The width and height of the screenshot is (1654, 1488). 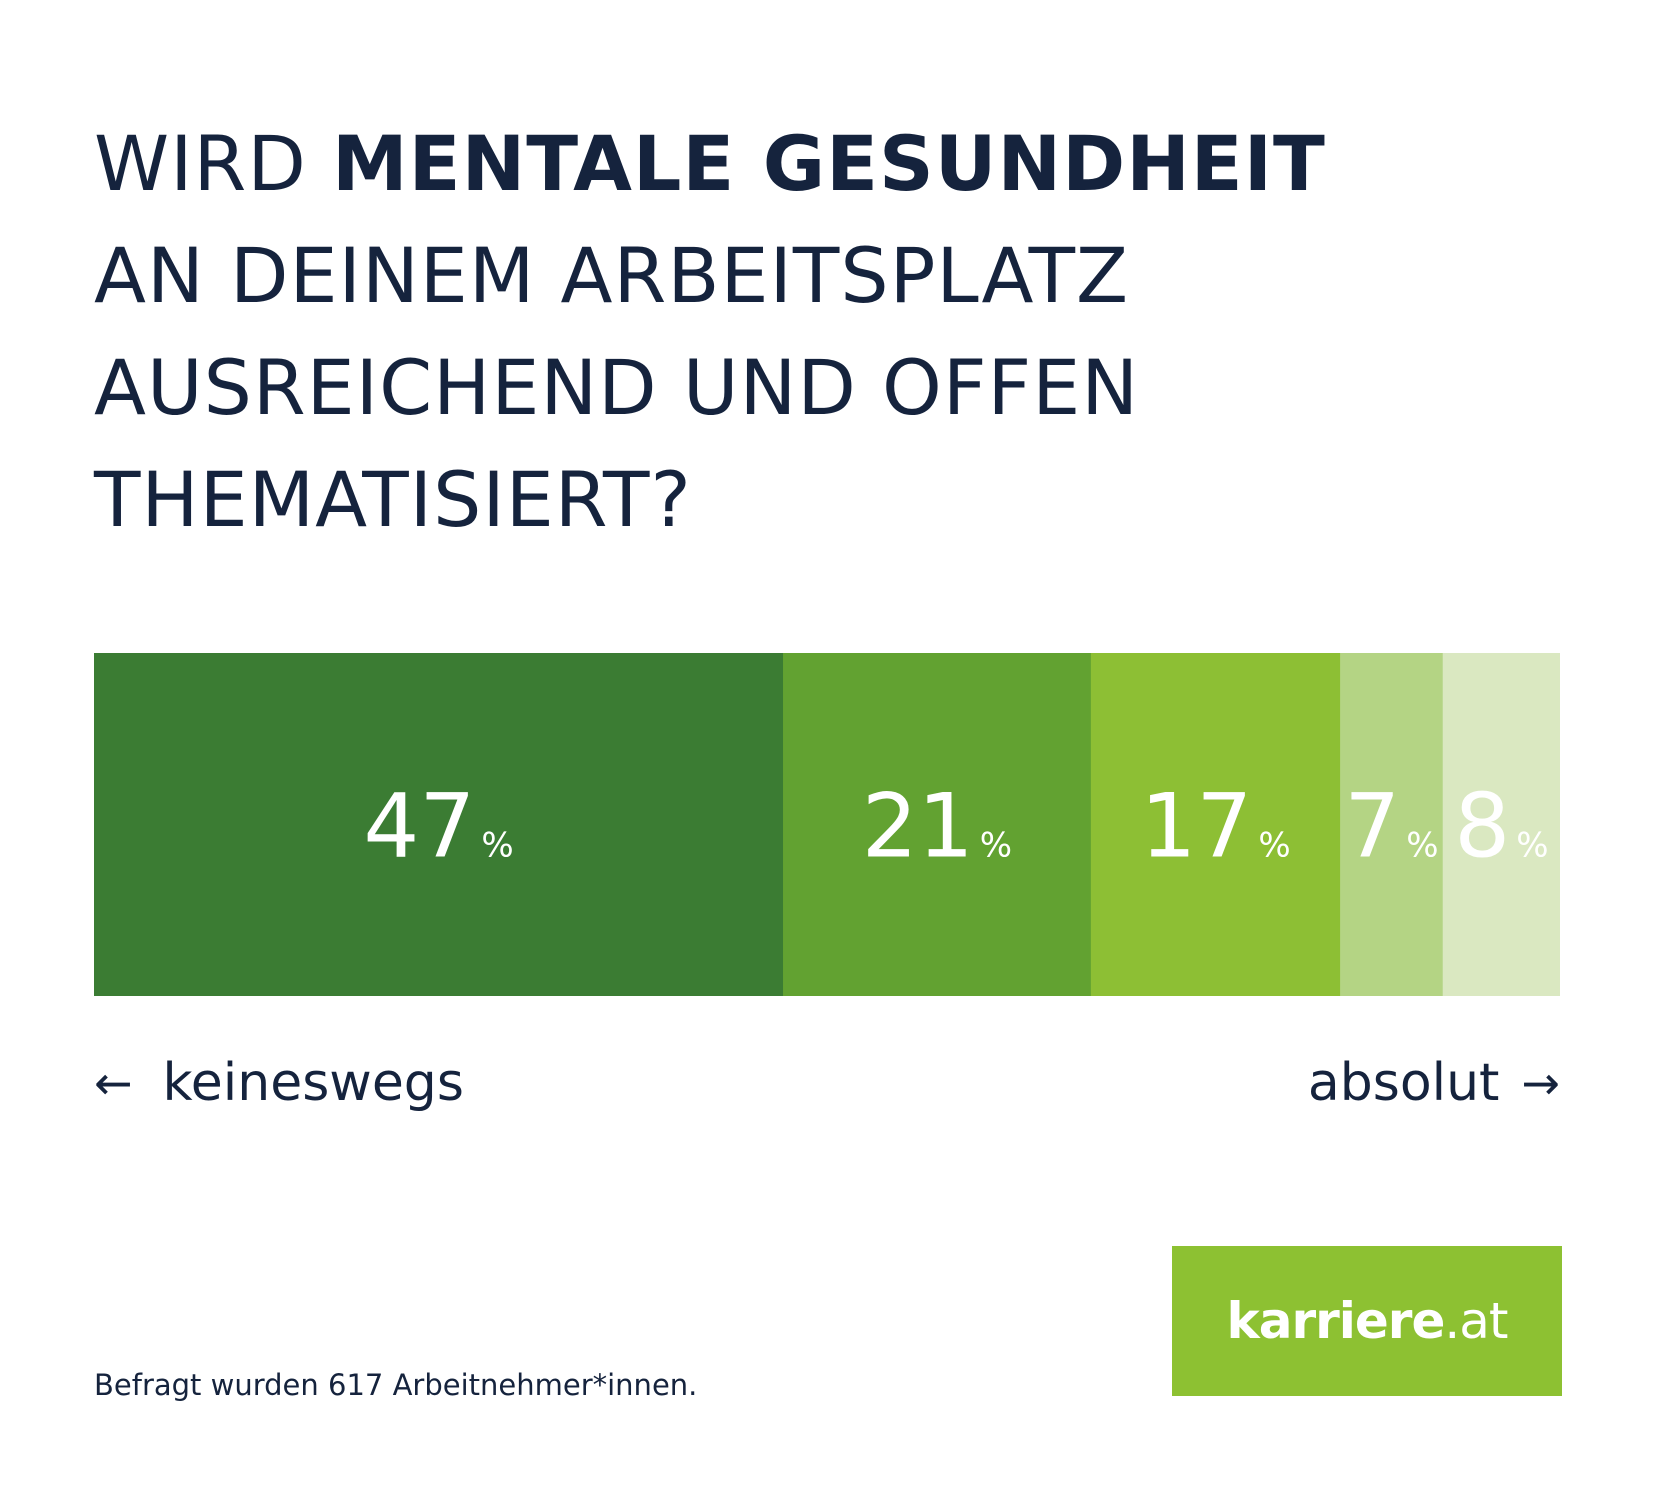 I want to click on scale-left: ← keineswegs, so click(x=279, y=1083).